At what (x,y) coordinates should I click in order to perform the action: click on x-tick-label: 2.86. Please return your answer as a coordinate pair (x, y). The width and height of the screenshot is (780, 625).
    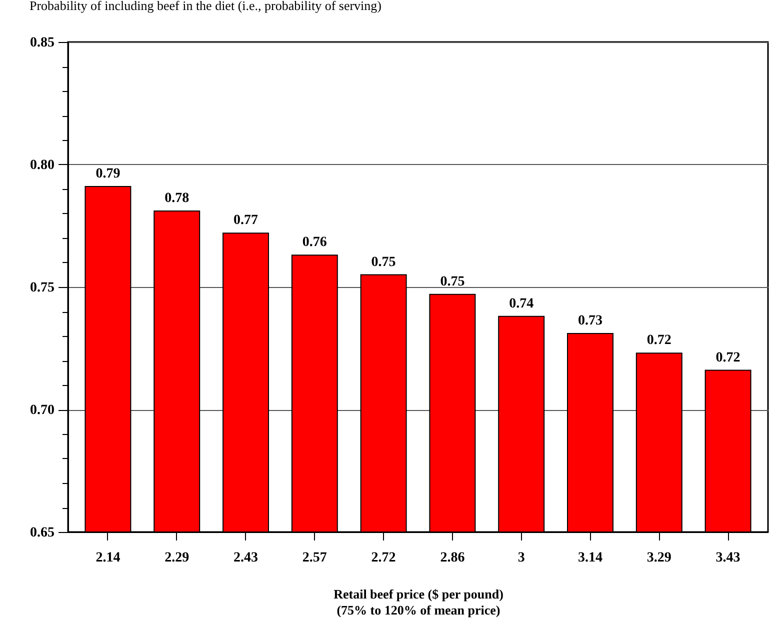
    Looking at the image, I should click on (452, 558).